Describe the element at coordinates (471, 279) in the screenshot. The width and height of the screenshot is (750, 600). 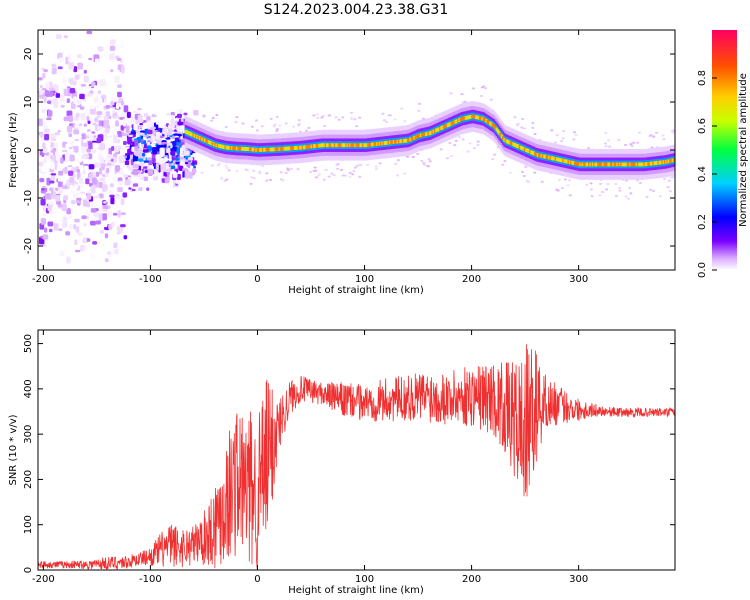
I see `x-tick-label: 200` at that location.